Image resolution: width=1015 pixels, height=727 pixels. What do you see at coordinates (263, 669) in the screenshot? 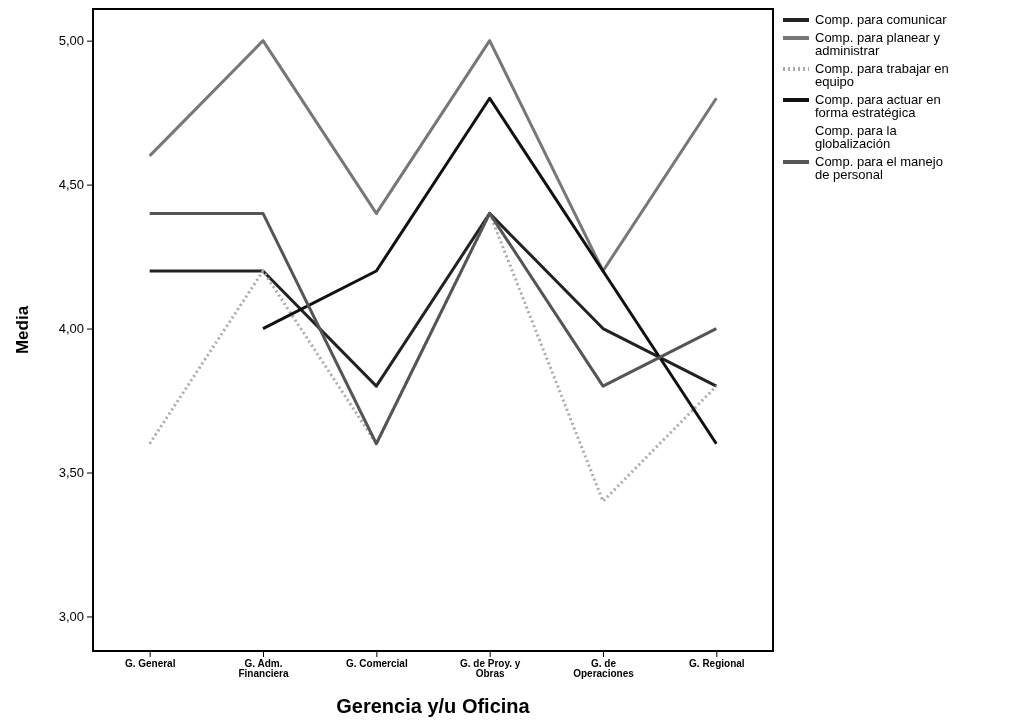
I see `x-tick-label: G. Adm. Financiera` at bounding box center [263, 669].